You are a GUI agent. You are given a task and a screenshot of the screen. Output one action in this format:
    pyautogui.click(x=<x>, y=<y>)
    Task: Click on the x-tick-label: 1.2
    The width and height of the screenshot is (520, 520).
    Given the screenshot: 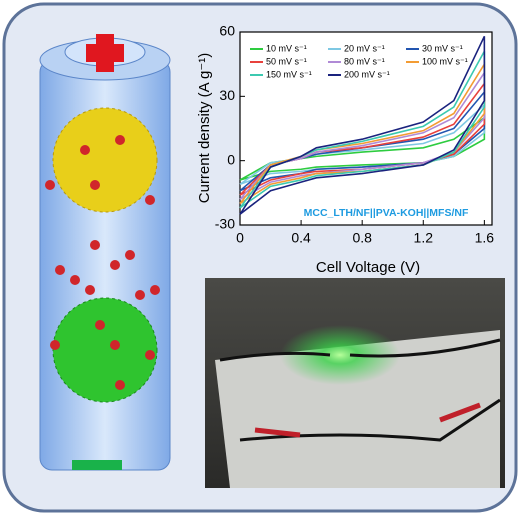 What is the action you would take?
    pyautogui.click(x=424, y=238)
    